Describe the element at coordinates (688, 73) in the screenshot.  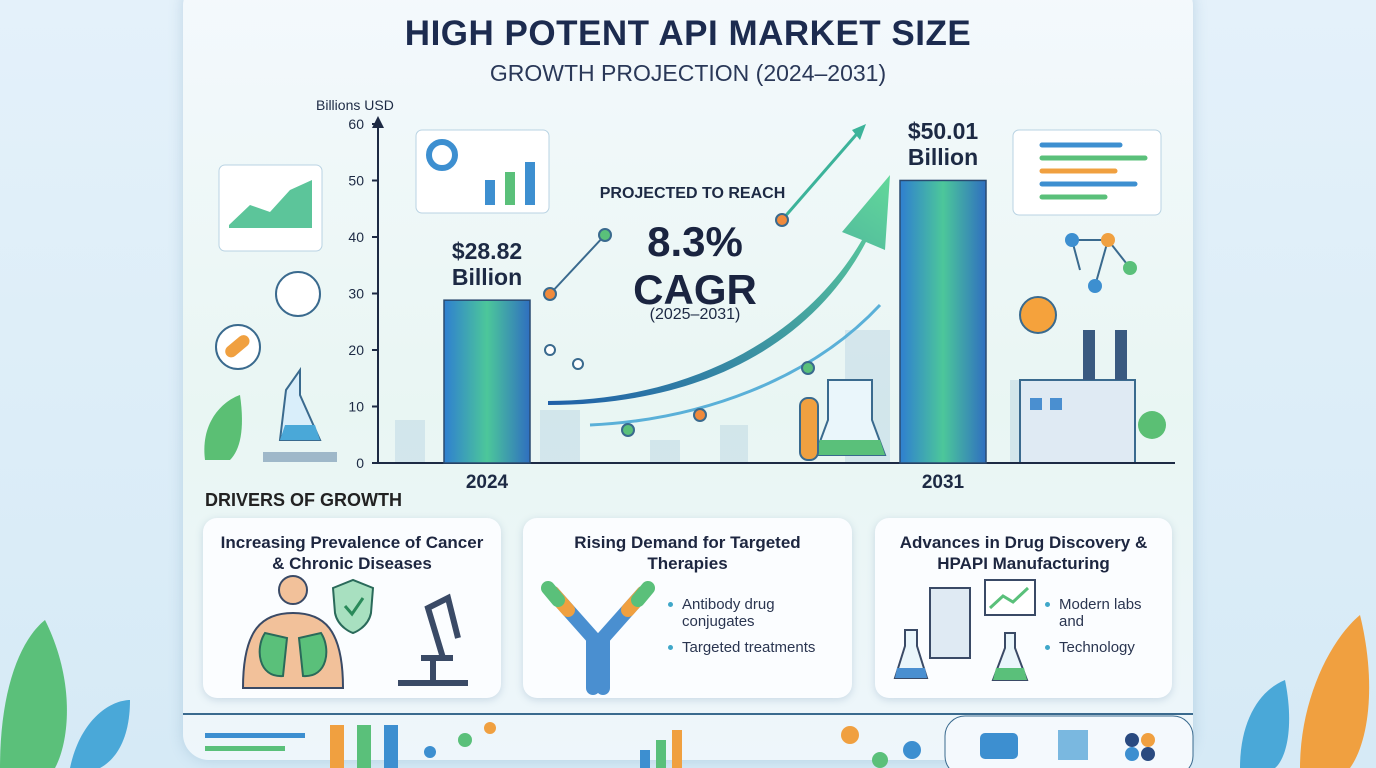
I see `subtitle: GROWTH PROJECTION (2024–2031)` at that location.